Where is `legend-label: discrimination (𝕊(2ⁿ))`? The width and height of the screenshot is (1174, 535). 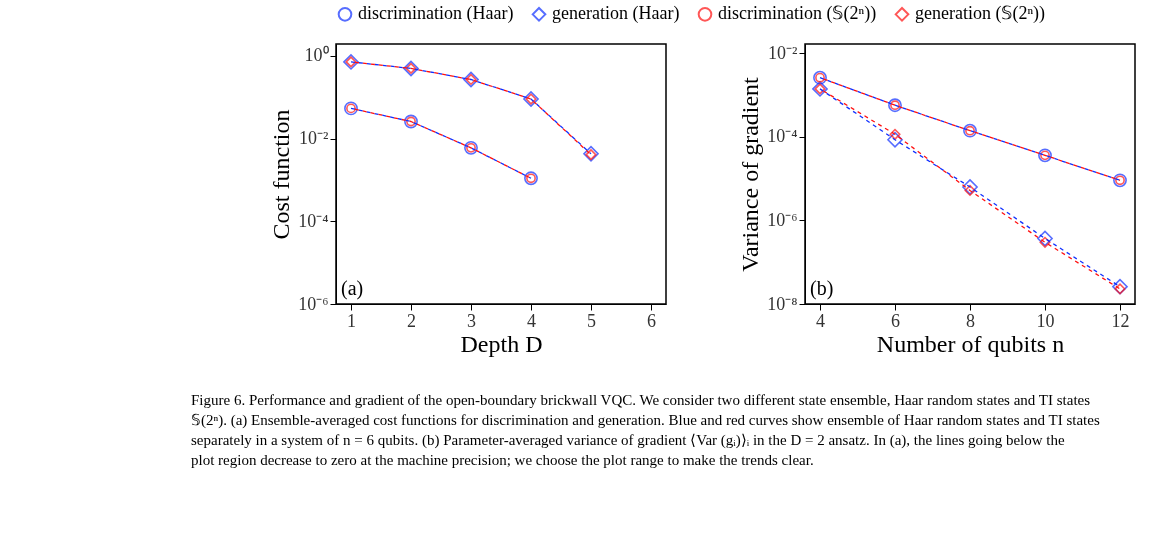 legend-label: discrimination (𝕊(2ⁿ)) is located at coordinates (797, 14).